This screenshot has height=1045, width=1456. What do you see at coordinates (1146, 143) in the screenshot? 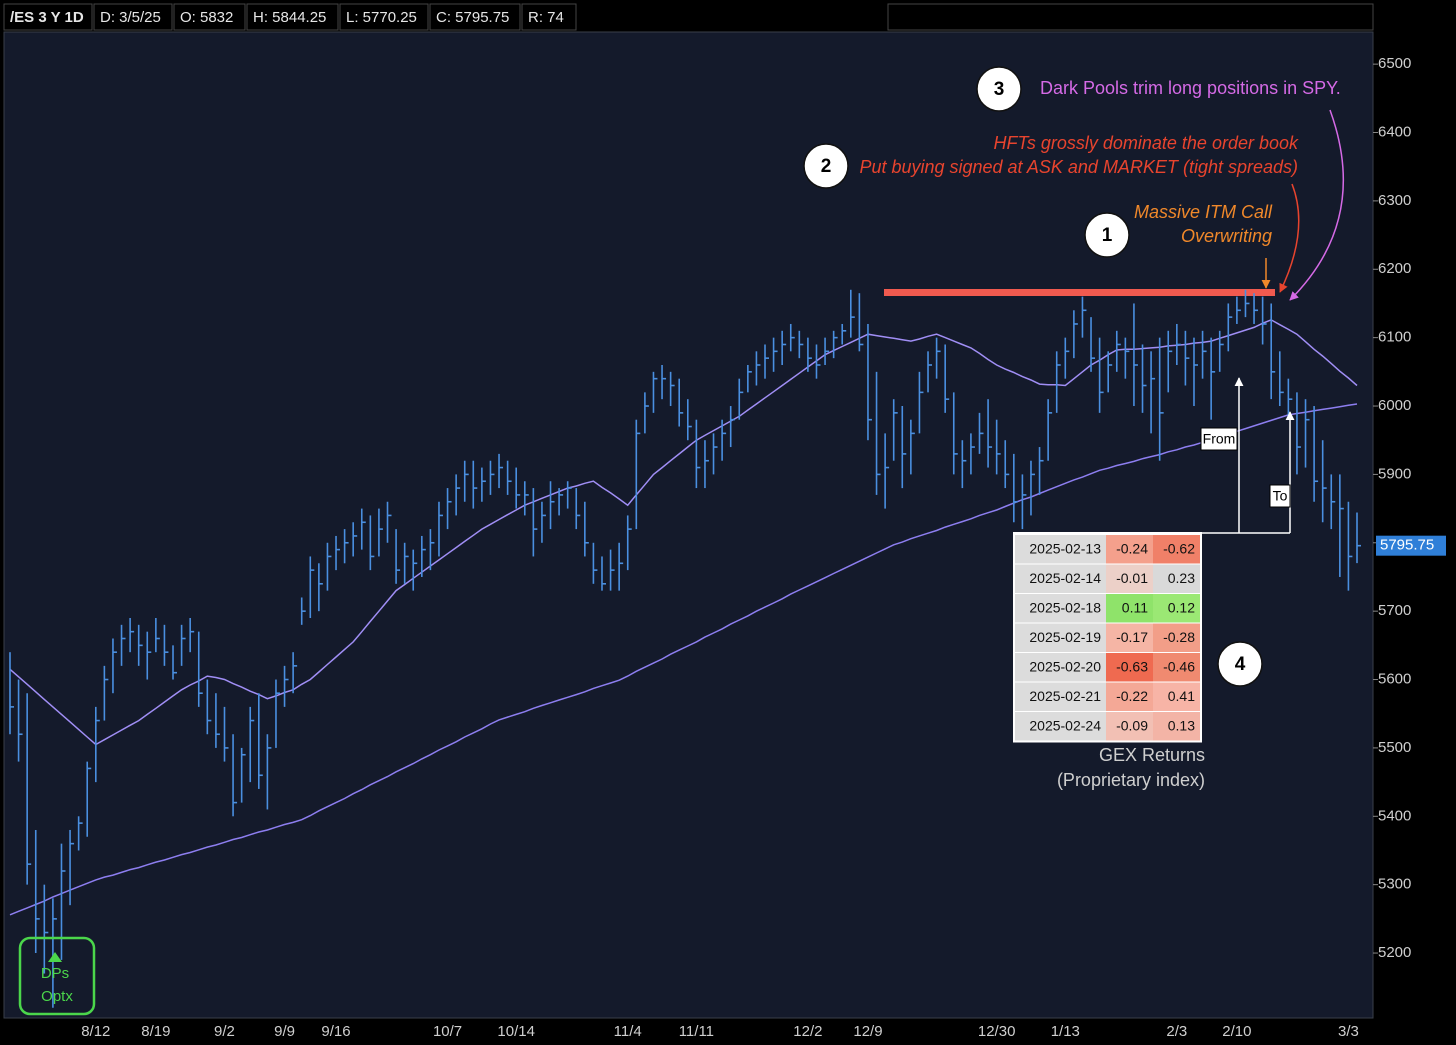
I see `annotation-text: HFTs grossly dominate the order book` at bounding box center [1146, 143].